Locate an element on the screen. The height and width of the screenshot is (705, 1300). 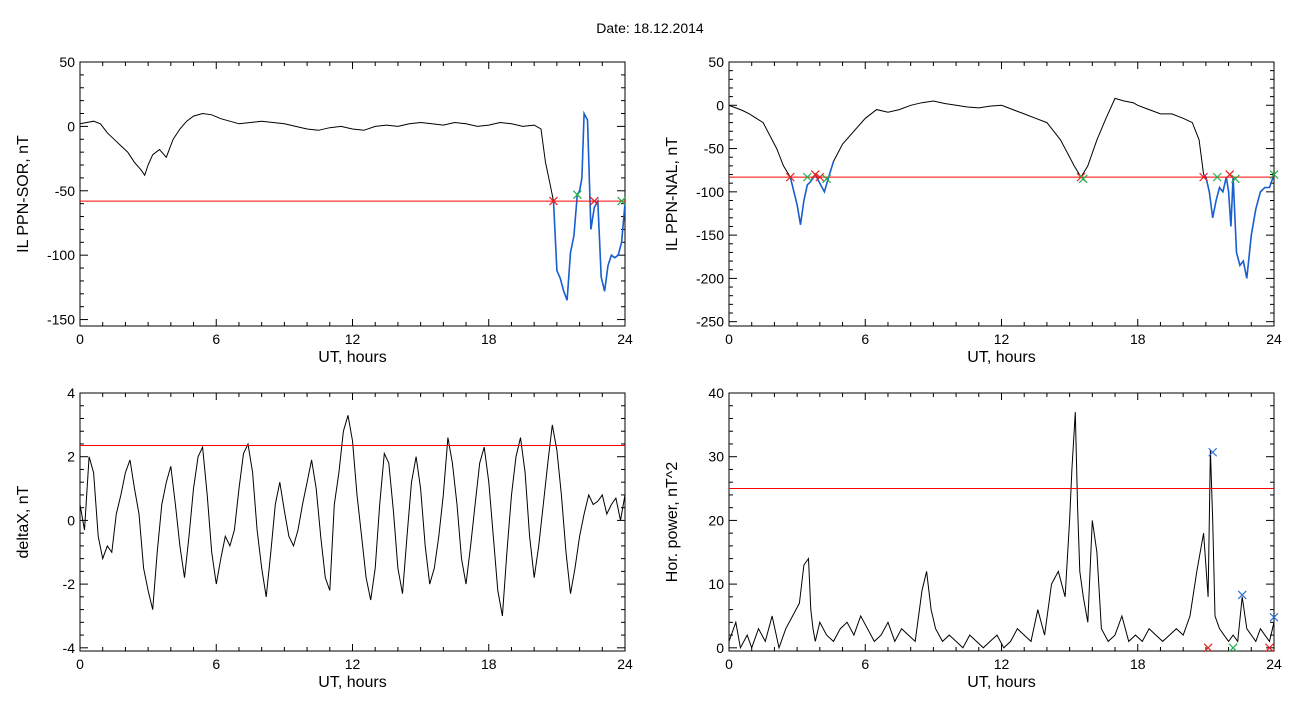
y-tick-label: 40 is located at coordinates (716, 393).